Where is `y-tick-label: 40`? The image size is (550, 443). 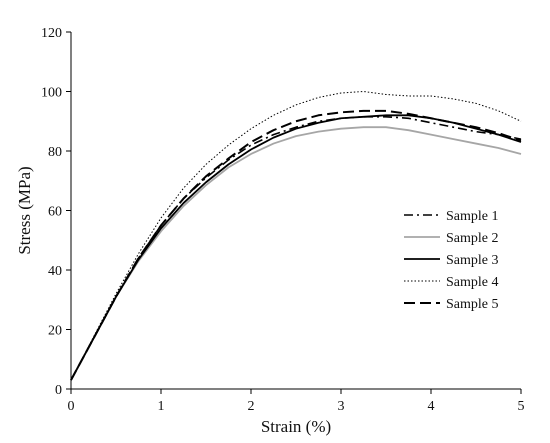
y-tick-label: 40 is located at coordinates (55, 271).